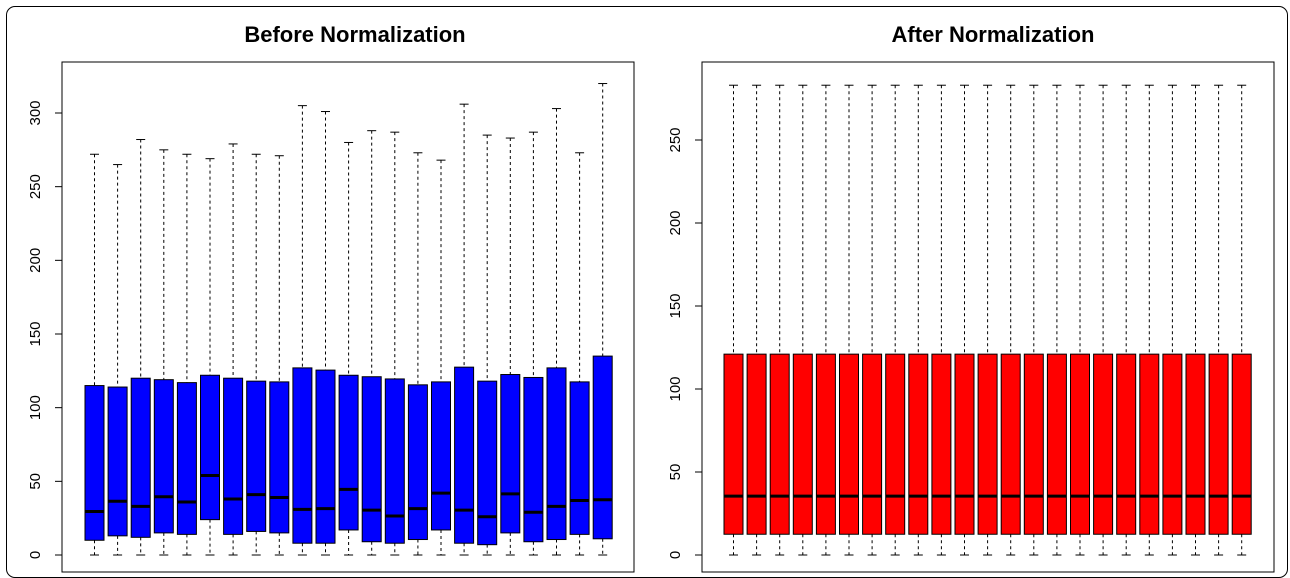 This screenshot has width=1290, height=578. I want to click on chart-title-after: After Normalization, so click(993, 34).